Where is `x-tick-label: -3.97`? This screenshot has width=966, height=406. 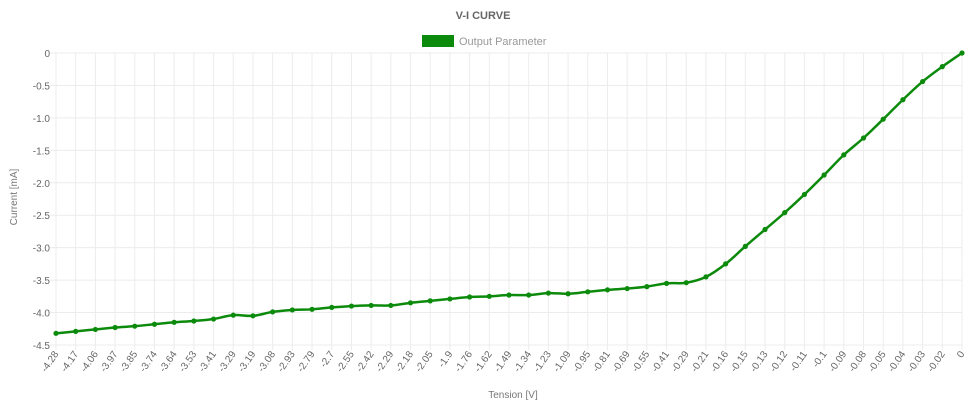 x-tick-label: -3.97 is located at coordinates (109, 361).